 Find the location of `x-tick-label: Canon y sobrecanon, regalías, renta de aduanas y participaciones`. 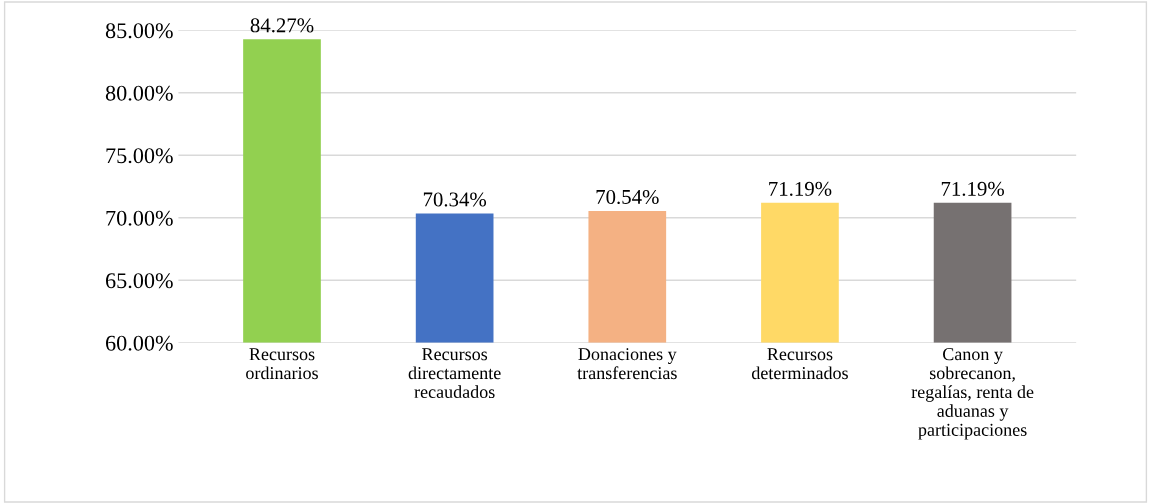

x-tick-label: Canon y sobrecanon, regalías, renta de aduanas y participaciones is located at coordinates (972, 394).